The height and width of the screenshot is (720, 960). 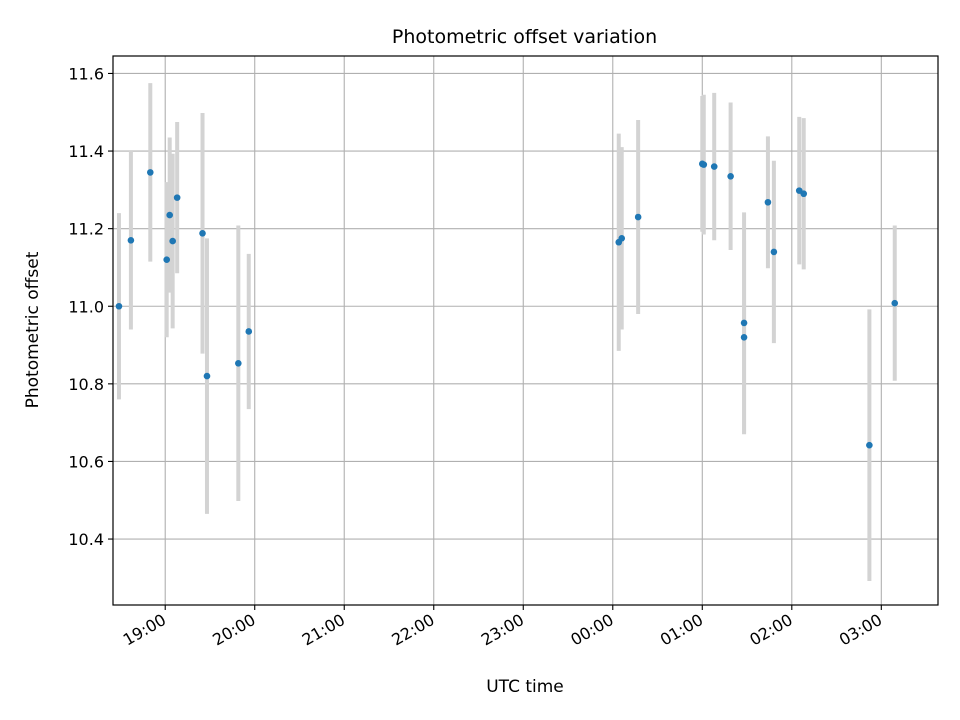 What do you see at coordinates (86, 229) in the screenshot?
I see `y-tick-label: 11.2` at bounding box center [86, 229].